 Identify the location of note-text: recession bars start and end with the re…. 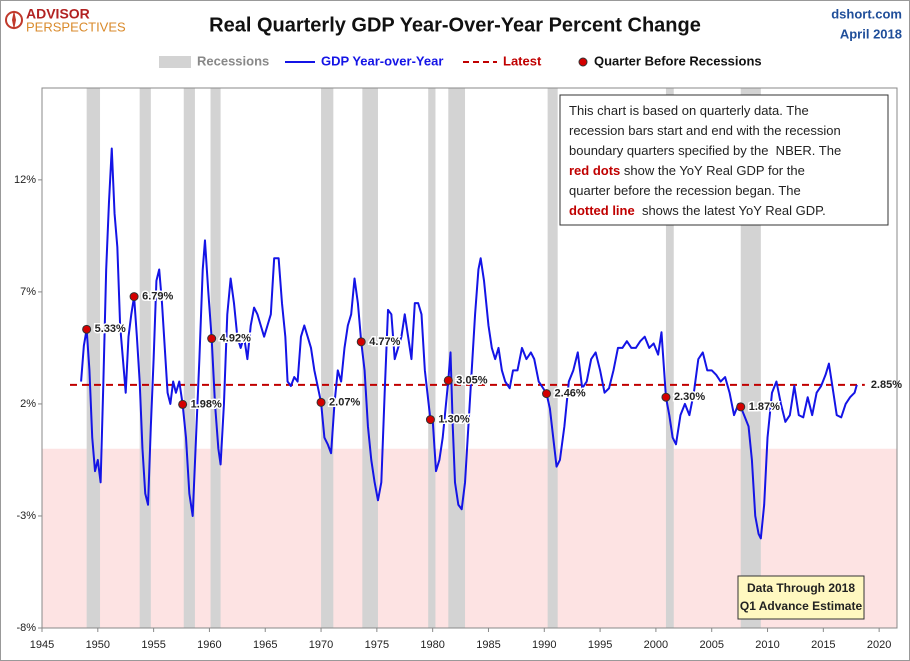
(705, 130).